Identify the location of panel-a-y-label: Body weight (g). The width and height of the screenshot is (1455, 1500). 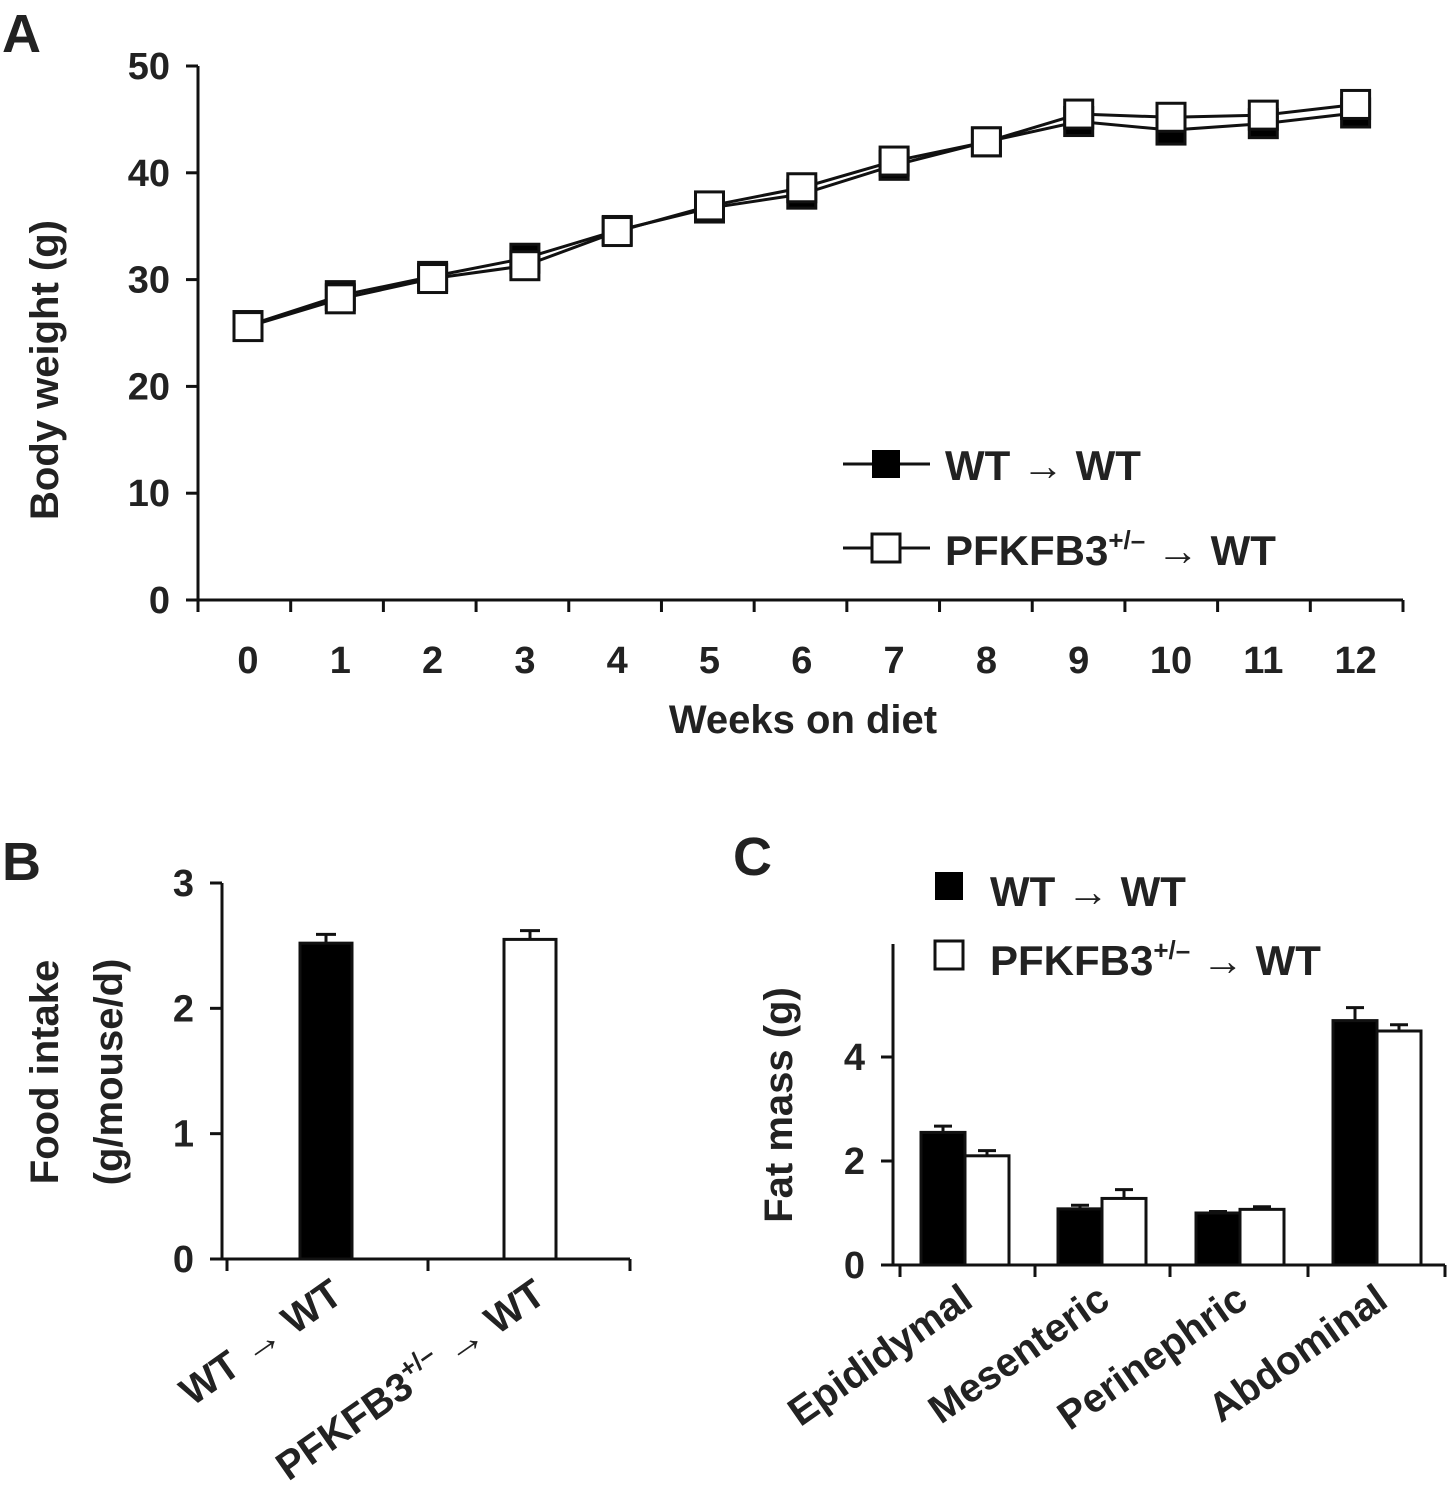
(45, 370).